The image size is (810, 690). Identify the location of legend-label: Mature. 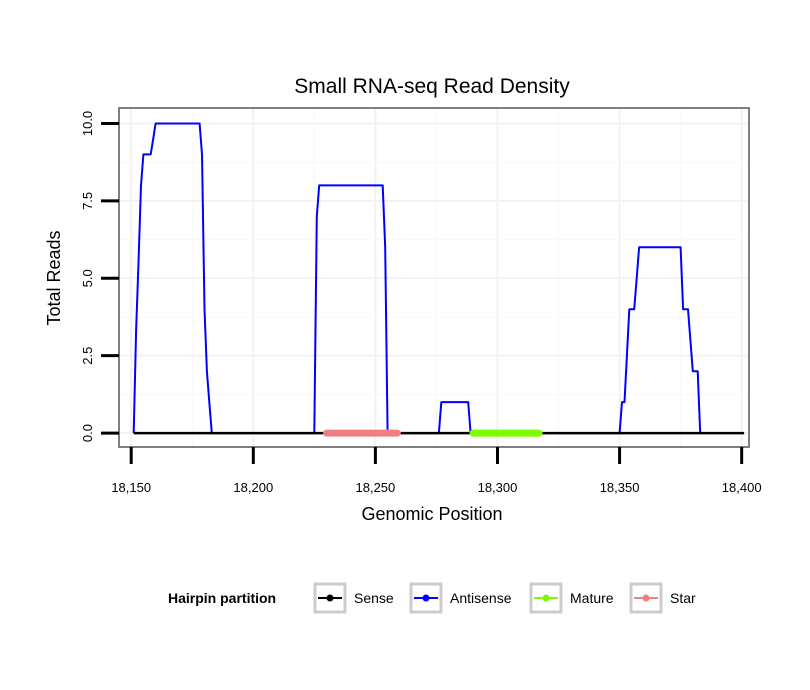
(592, 598).